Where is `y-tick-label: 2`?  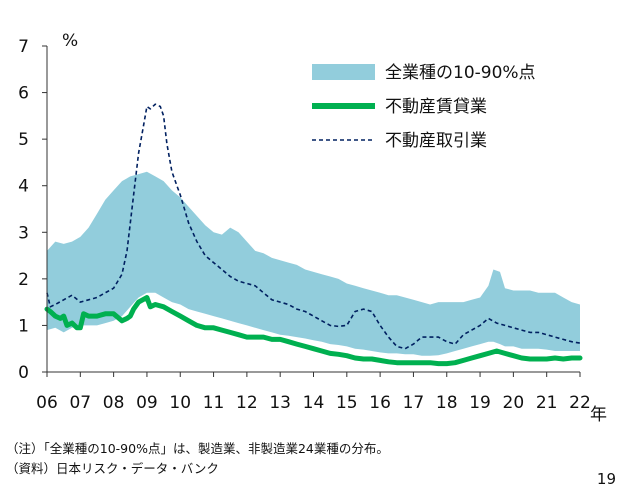 y-tick-label: 2 is located at coordinates (23, 280).